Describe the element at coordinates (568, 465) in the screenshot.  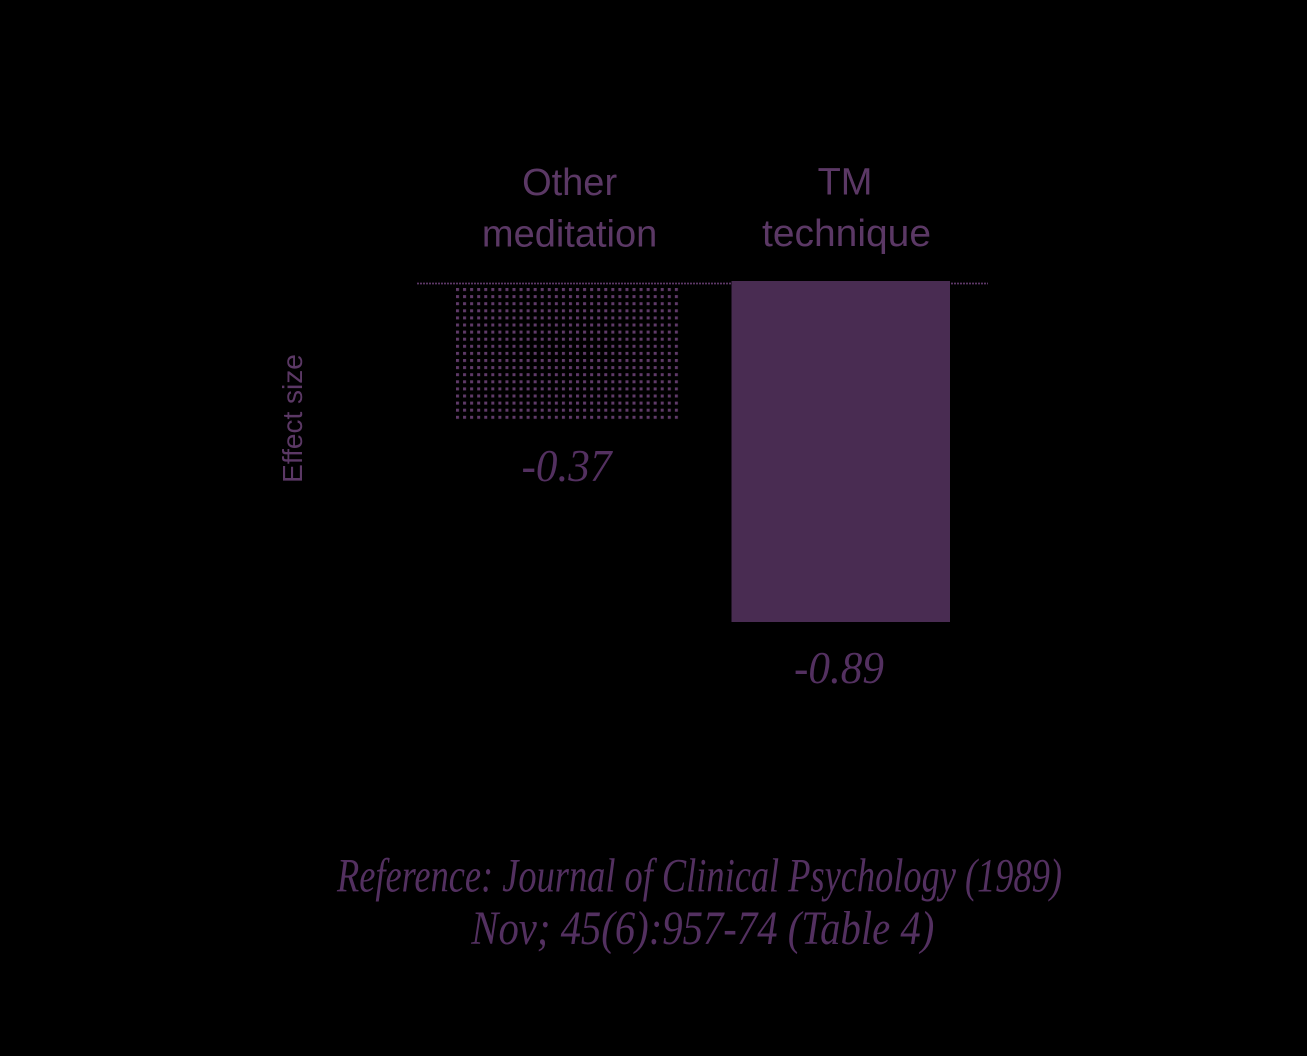
I see `svg-text: -0.37` at that location.